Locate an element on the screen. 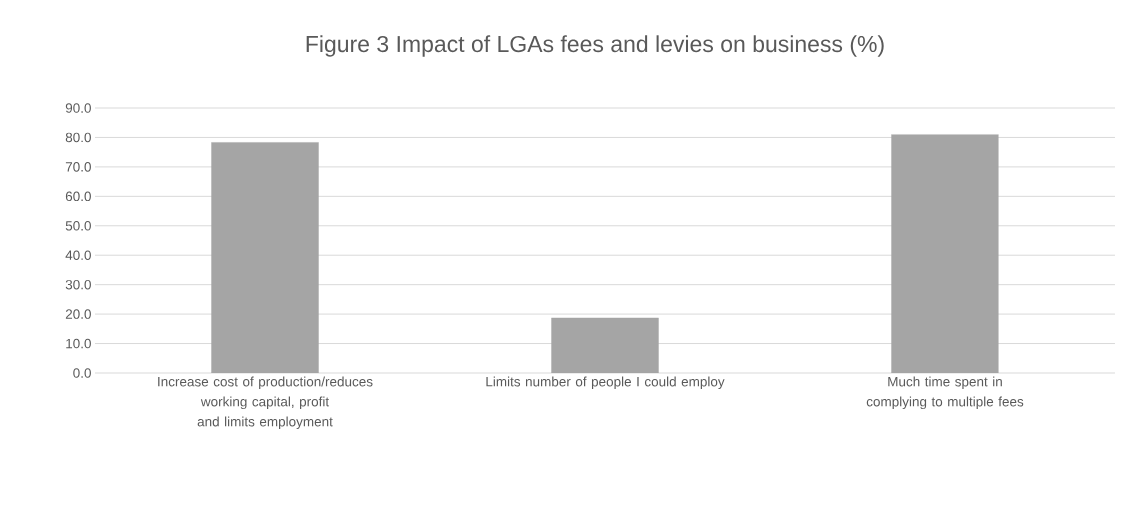  y-tick-label: 10.0 is located at coordinates (78, 343).